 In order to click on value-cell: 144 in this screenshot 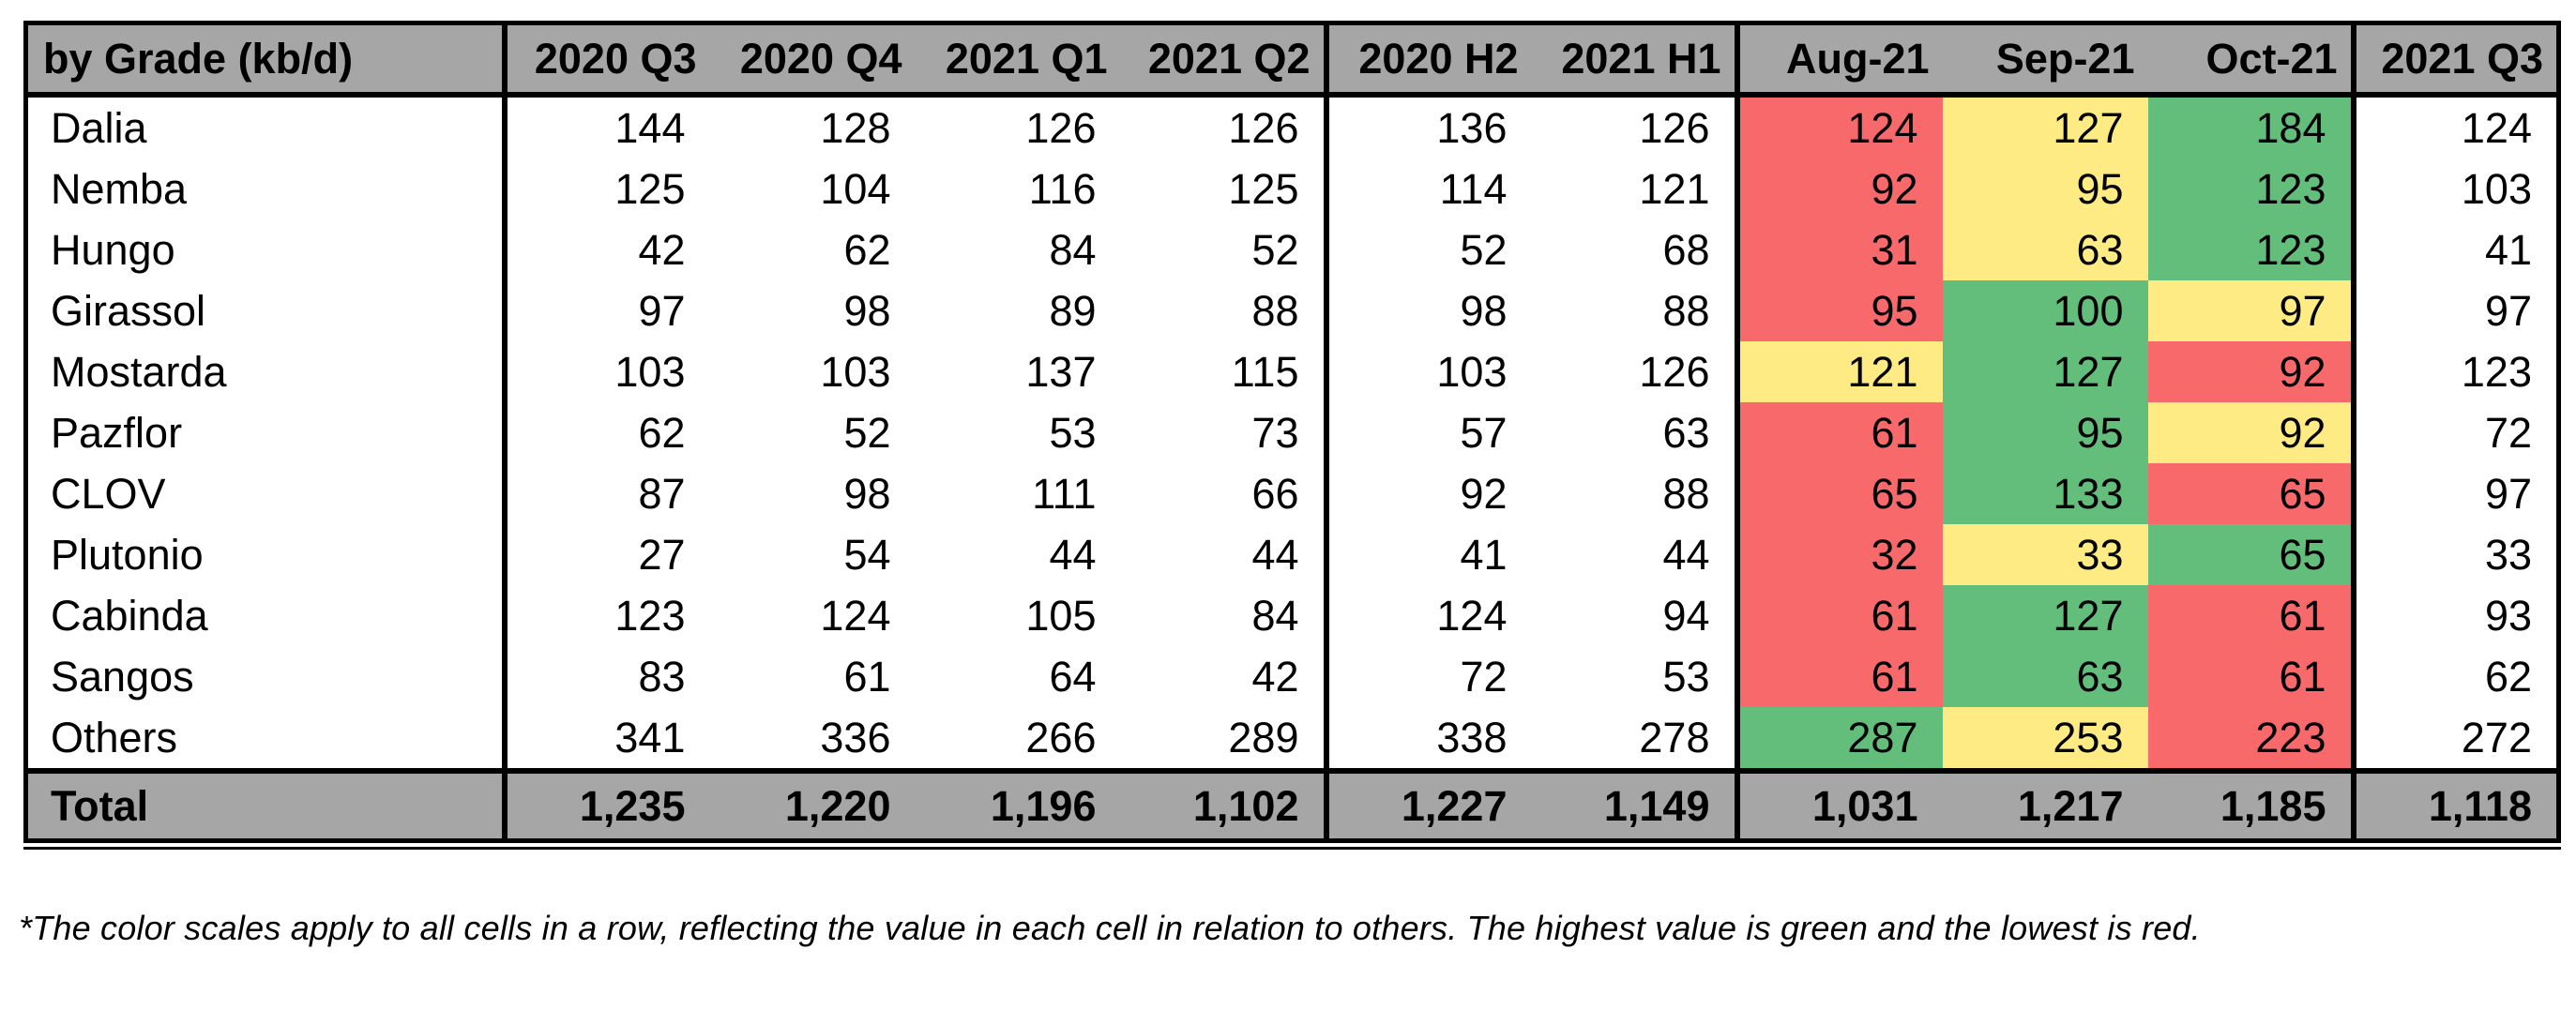, I will do `click(606, 127)`.